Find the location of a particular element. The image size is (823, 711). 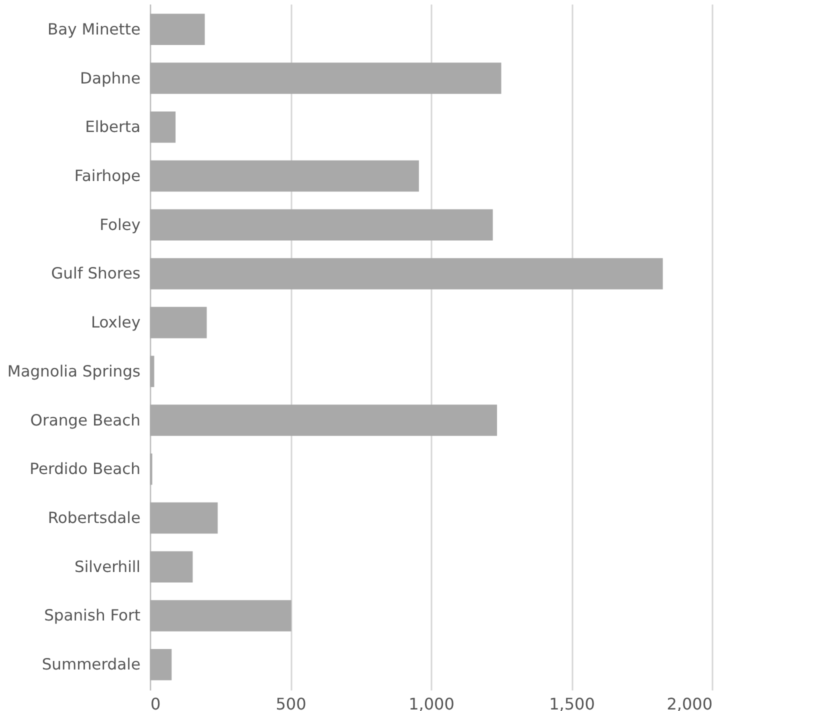

y-tick-label: Silverhill is located at coordinates (107, 567).